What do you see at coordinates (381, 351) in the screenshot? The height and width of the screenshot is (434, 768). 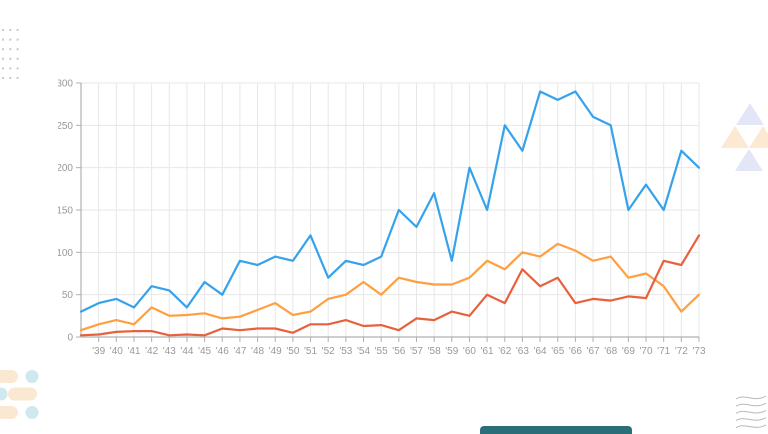 I see `x-tick-label: '55` at bounding box center [381, 351].